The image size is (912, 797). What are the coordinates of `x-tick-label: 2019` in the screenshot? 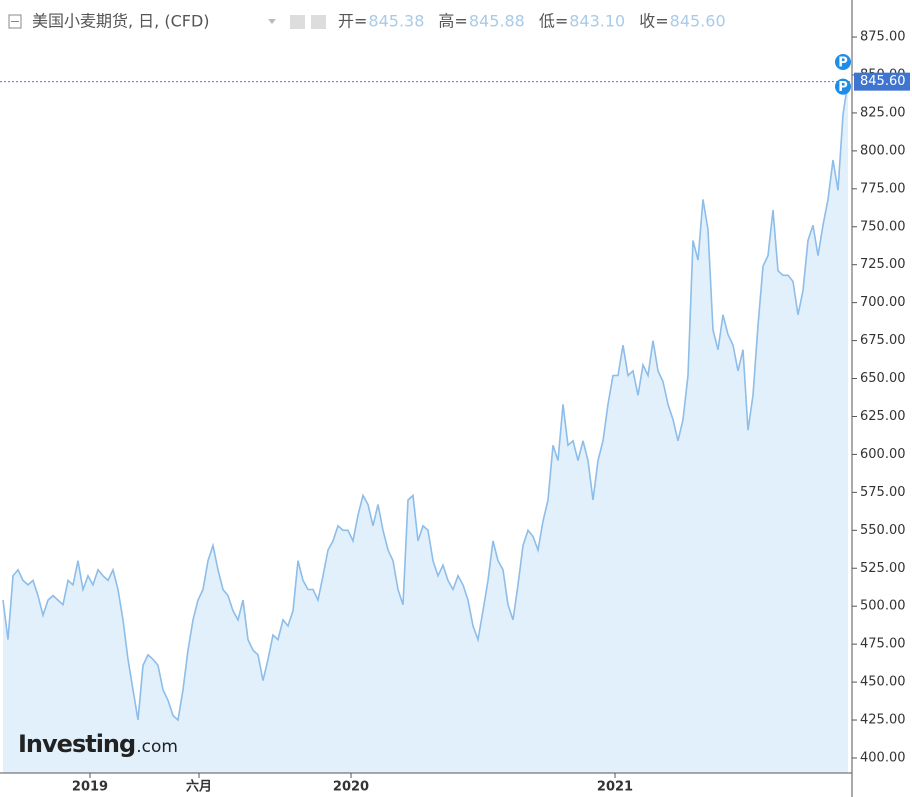 It's located at (90, 787).